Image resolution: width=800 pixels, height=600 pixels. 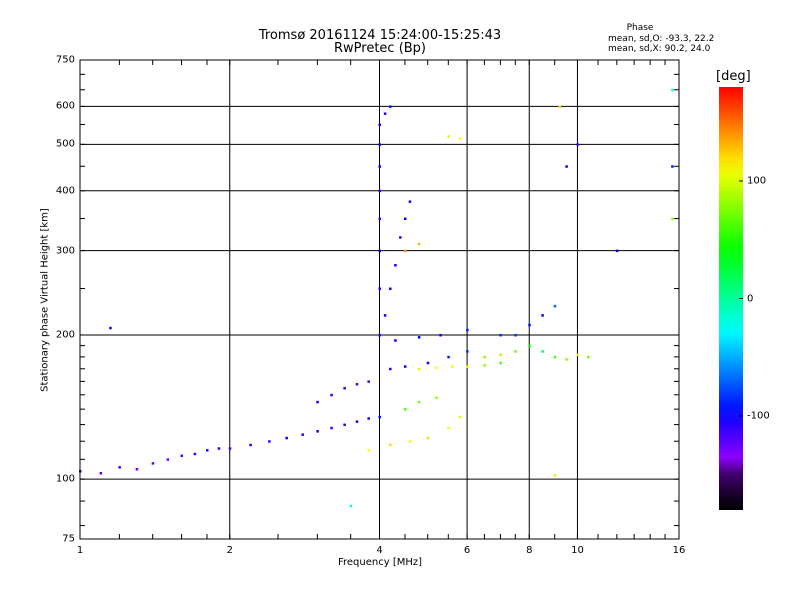 What do you see at coordinates (380, 562) in the screenshot?
I see `x-axis-label: Frequency [MHz]` at bounding box center [380, 562].